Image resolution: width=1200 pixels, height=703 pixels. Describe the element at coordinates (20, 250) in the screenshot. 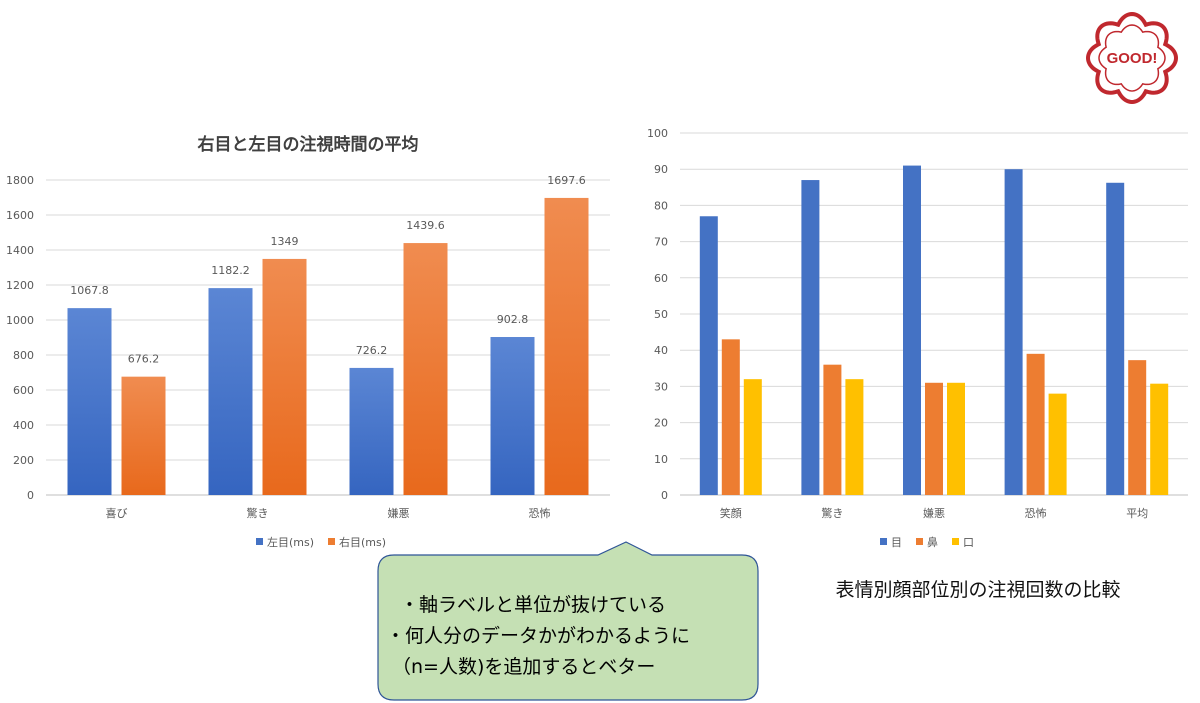

I see `chart1-ytick-label: 1400` at that location.